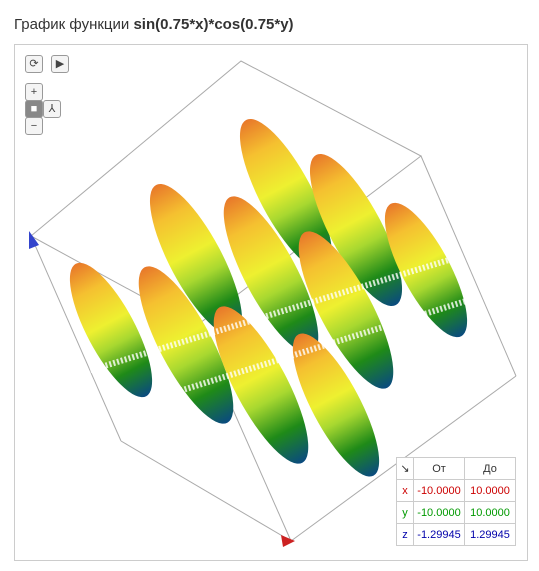 The height and width of the screenshot is (571, 539). Describe the element at coordinates (72, 24) in the screenshot. I see `title-prefix: График функции` at that location.